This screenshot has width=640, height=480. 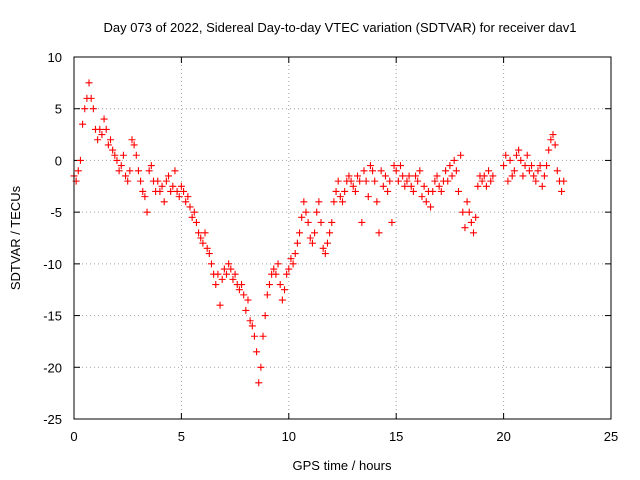 What do you see at coordinates (52, 419) in the screenshot?
I see `y-tick-label: -25` at bounding box center [52, 419].